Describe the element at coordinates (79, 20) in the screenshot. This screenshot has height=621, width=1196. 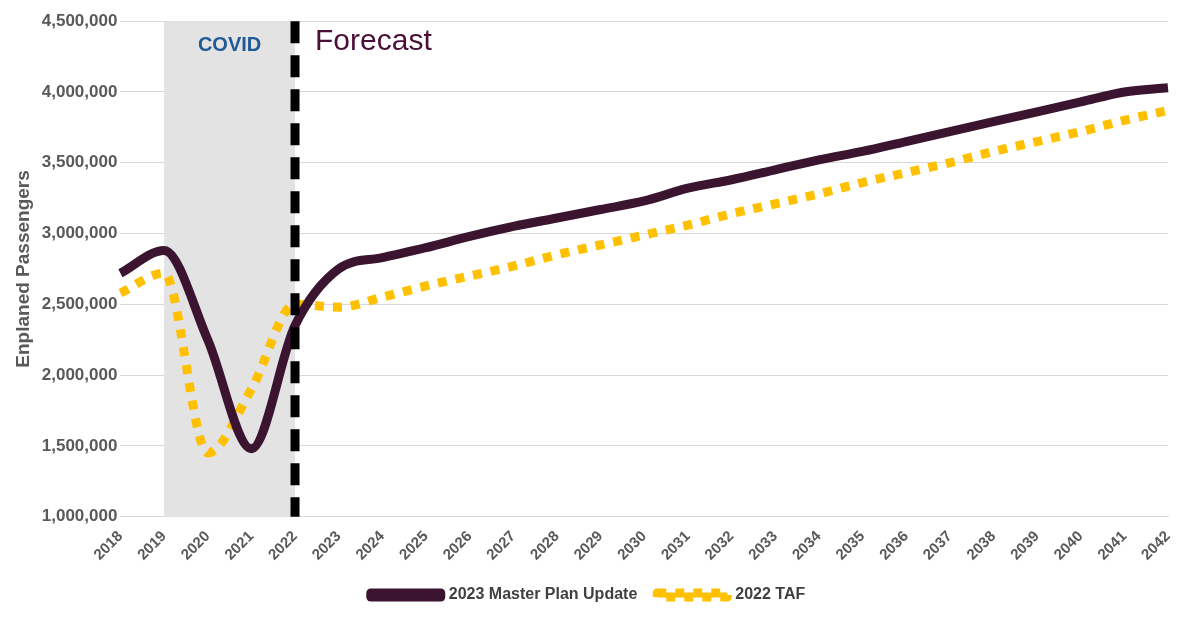
I see `y-tick-label: 4,500,000` at that location.